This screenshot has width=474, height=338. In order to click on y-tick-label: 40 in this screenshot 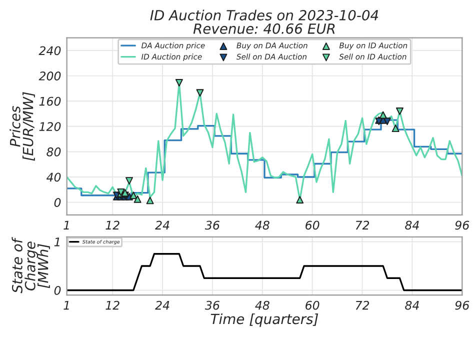, I will do `click(53, 177)`.